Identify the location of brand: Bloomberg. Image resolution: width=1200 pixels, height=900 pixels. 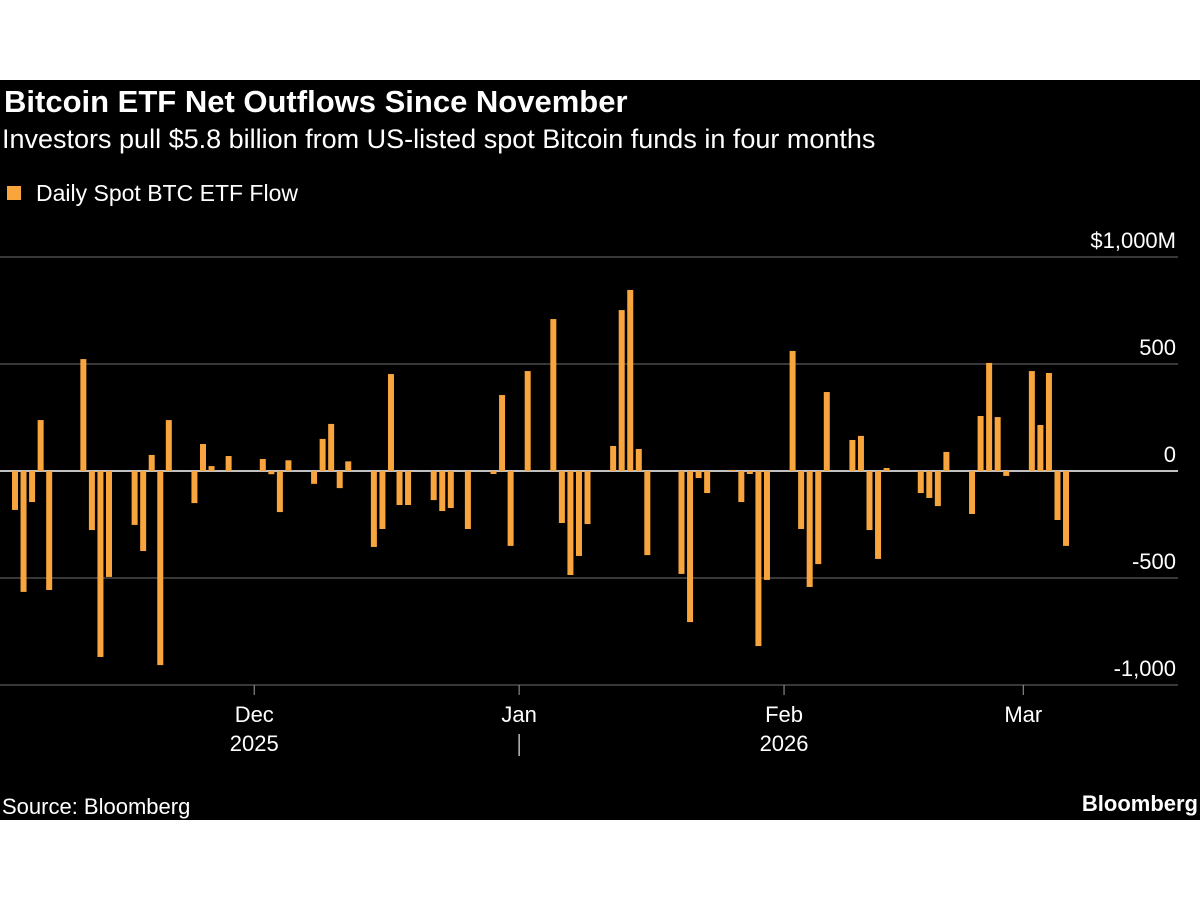
(1140, 803).